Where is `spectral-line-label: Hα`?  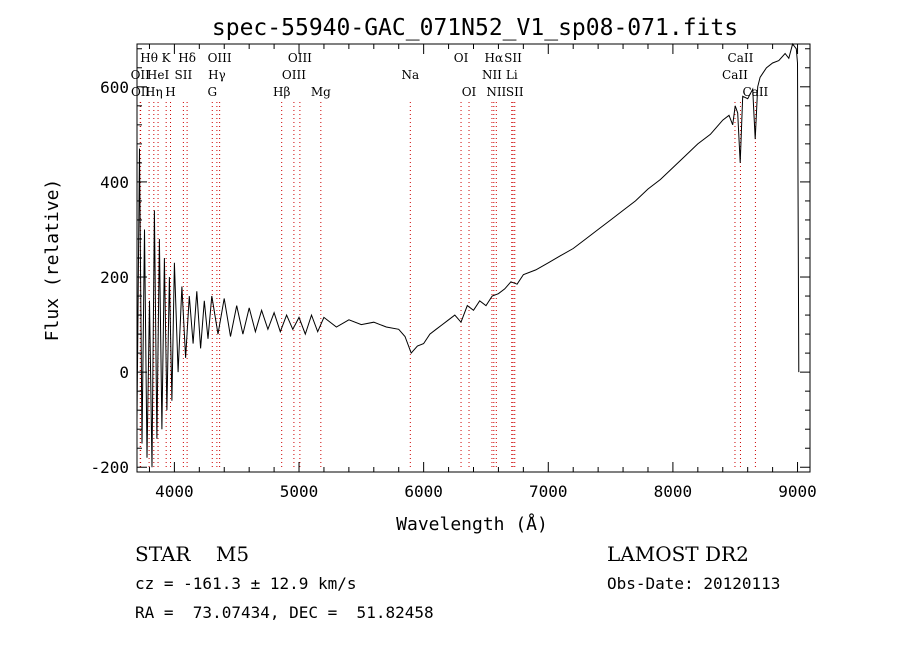 spectral-line-label: Hα is located at coordinates (494, 58).